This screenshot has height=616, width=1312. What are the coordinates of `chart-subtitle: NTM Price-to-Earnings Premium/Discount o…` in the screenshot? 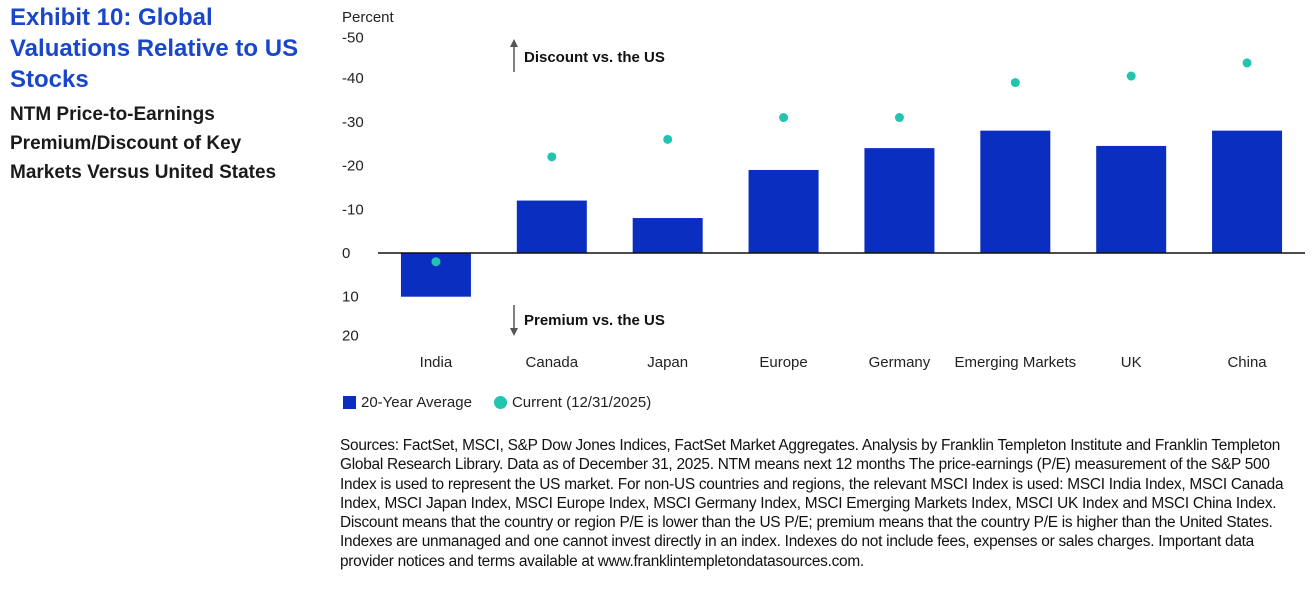 It's located at (143, 143).